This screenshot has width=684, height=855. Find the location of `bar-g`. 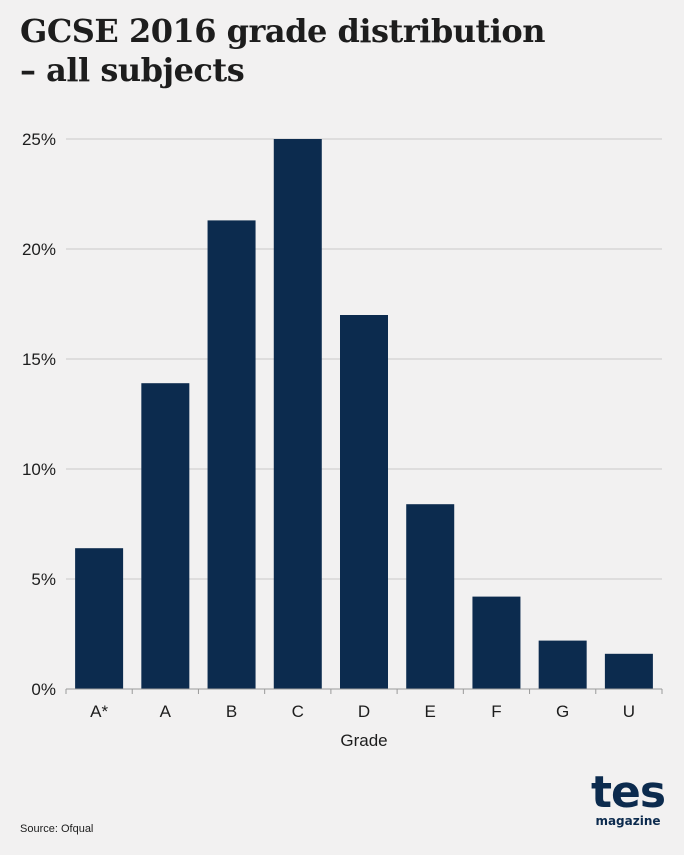

bar-g is located at coordinates (562, 664).